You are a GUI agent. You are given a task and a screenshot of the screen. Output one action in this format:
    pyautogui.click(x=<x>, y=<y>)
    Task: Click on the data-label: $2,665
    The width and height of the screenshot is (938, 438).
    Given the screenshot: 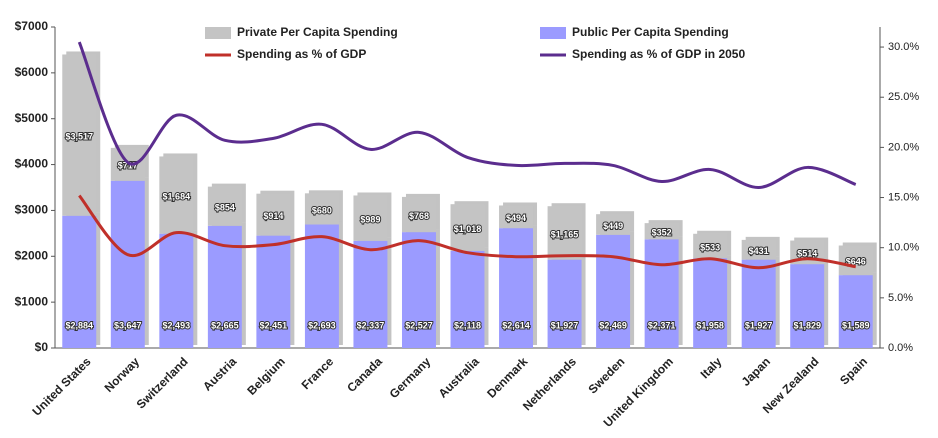 What is the action you would take?
    pyautogui.click(x=225, y=325)
    